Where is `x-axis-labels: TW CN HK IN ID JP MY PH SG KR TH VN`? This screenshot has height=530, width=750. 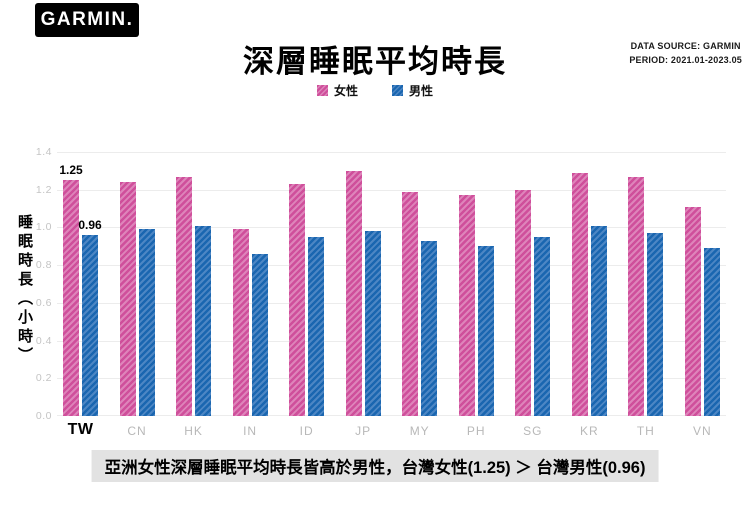 x-axis-labels: TW CN HK IN ID JP MY PH SG KR TH VN is located at coordinates (391, 430).